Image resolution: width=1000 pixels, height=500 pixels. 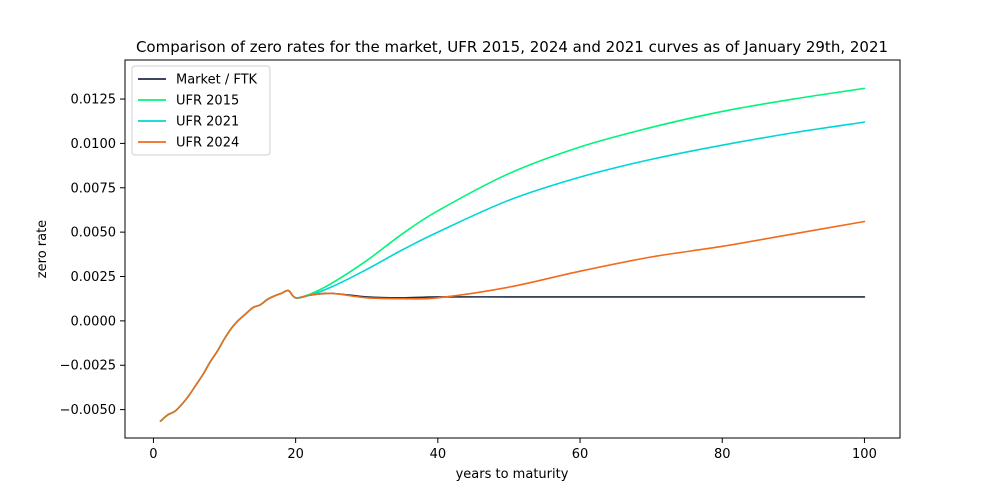 I want to click on legend-label: UFR 2021, so click(x=207, y=122).